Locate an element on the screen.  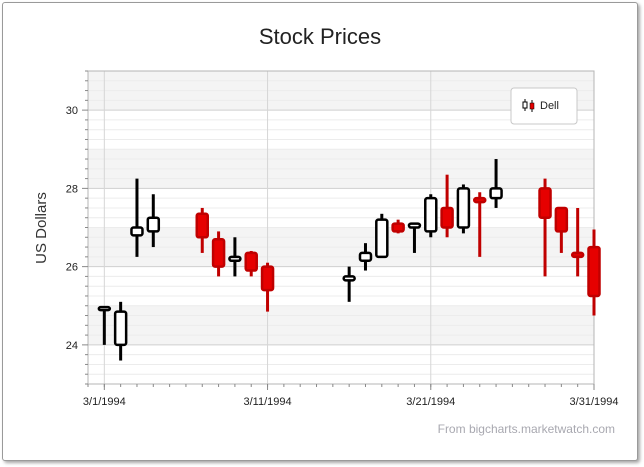
source-note: From bigcharts.marketwatch.com is located at coordinates (526, 429).